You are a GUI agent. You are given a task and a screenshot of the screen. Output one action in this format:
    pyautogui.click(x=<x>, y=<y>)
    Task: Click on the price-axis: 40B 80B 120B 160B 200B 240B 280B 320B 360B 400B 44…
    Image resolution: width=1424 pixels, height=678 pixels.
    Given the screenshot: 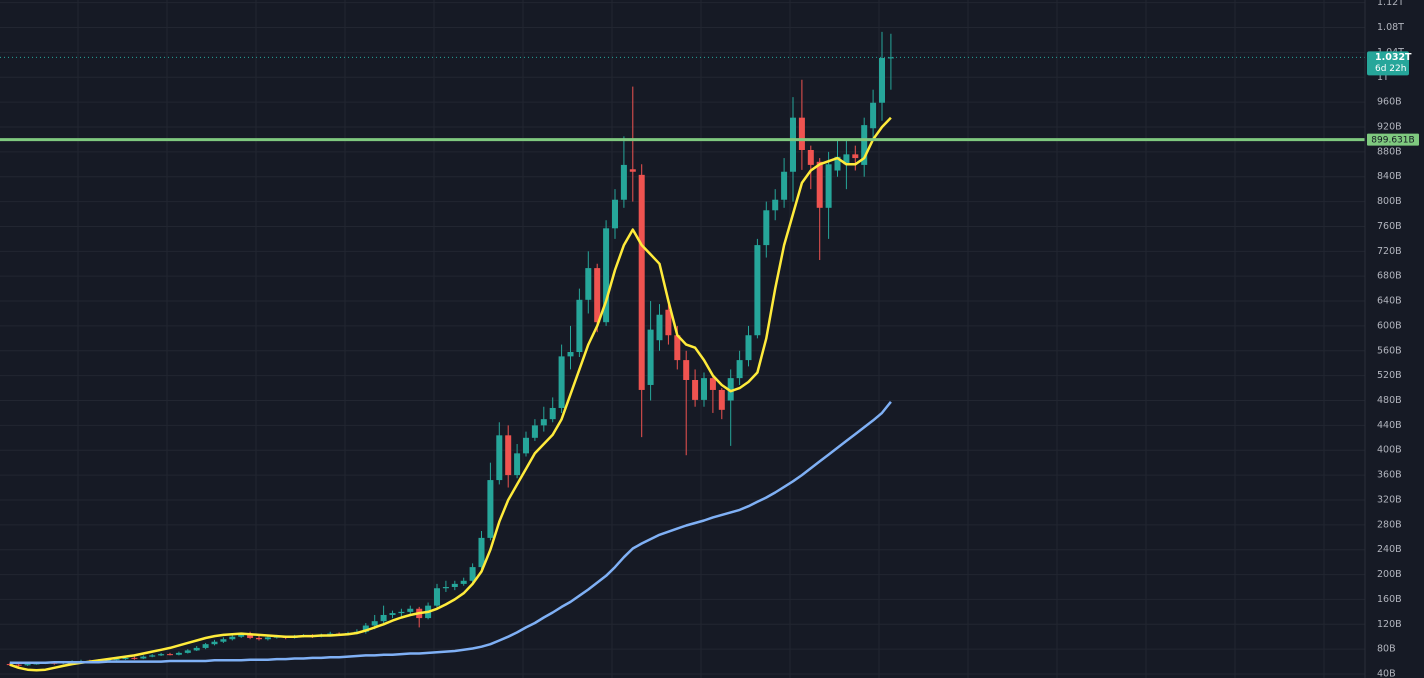 What is the action you would take?
    pyautogui.click(x=1390, y=339)
    